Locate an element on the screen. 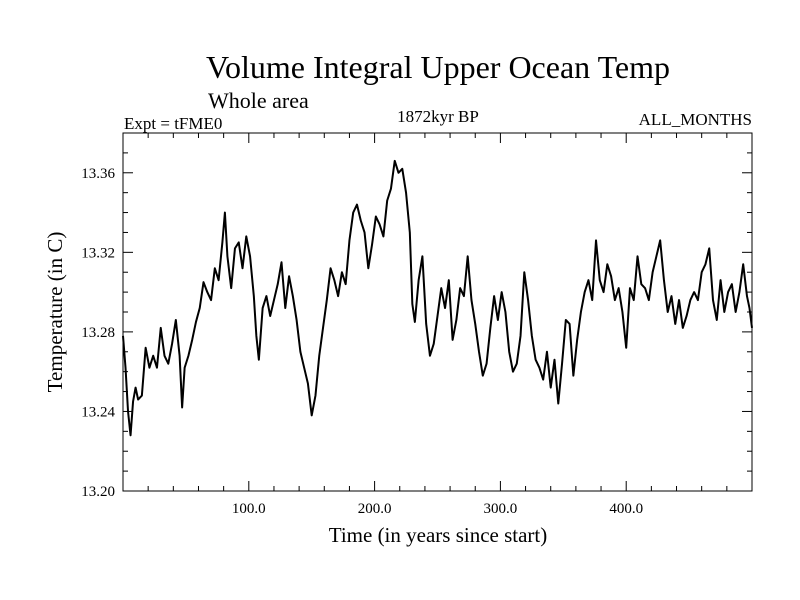 The image size is (800, 600). y-tick-label: 13.28 is located at coordinates (98, 333).